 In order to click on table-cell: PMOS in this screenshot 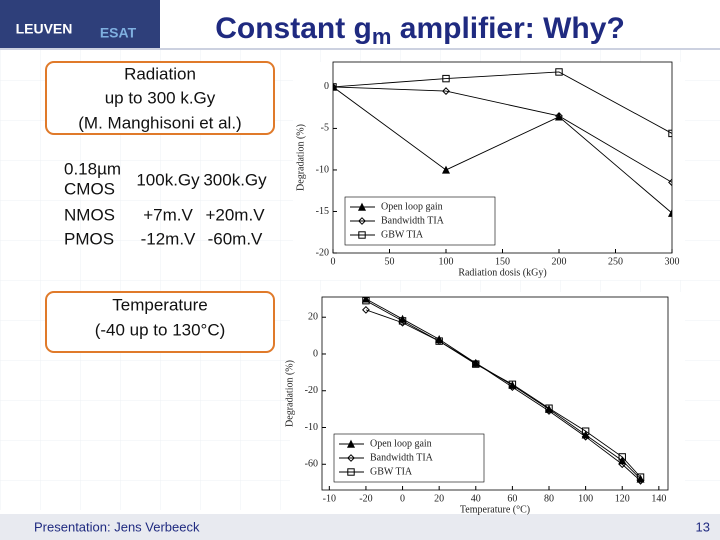, I will do `click(89, 238)`.